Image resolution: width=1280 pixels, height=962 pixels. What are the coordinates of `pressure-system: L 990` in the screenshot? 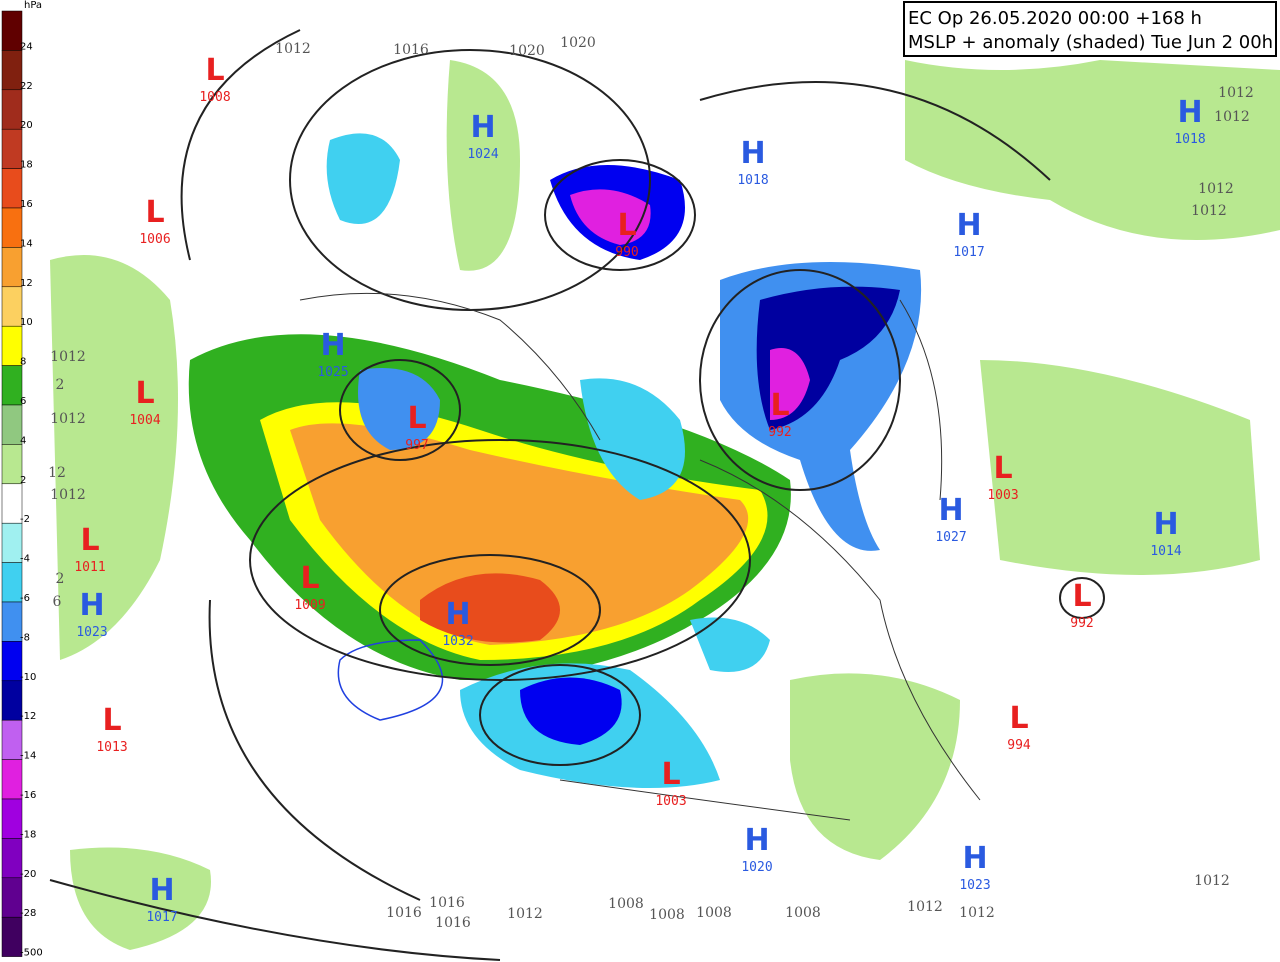 It's located at (626, 234).